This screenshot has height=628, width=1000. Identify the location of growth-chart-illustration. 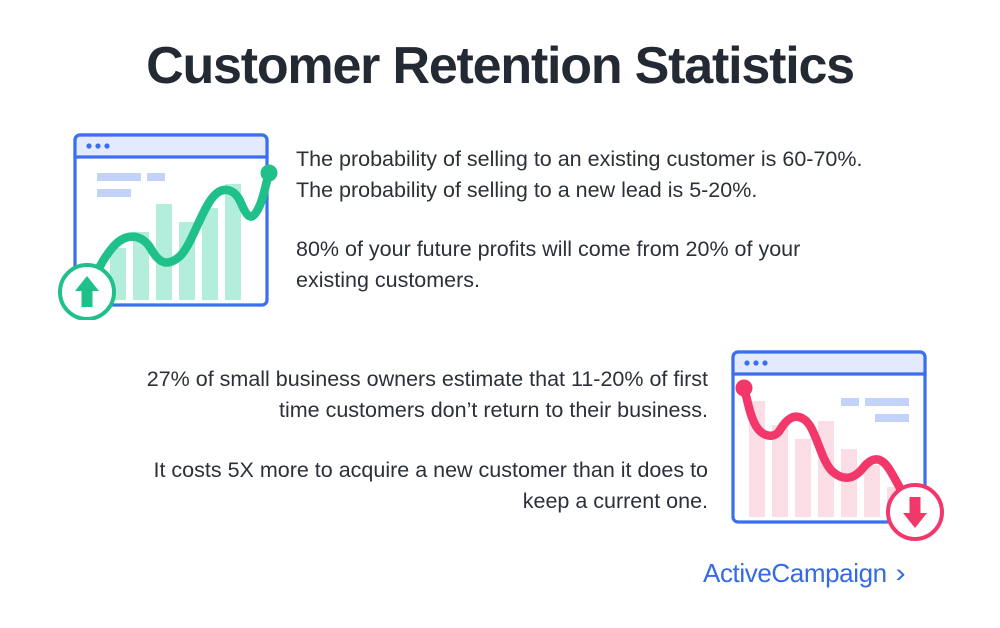
(170, 225).